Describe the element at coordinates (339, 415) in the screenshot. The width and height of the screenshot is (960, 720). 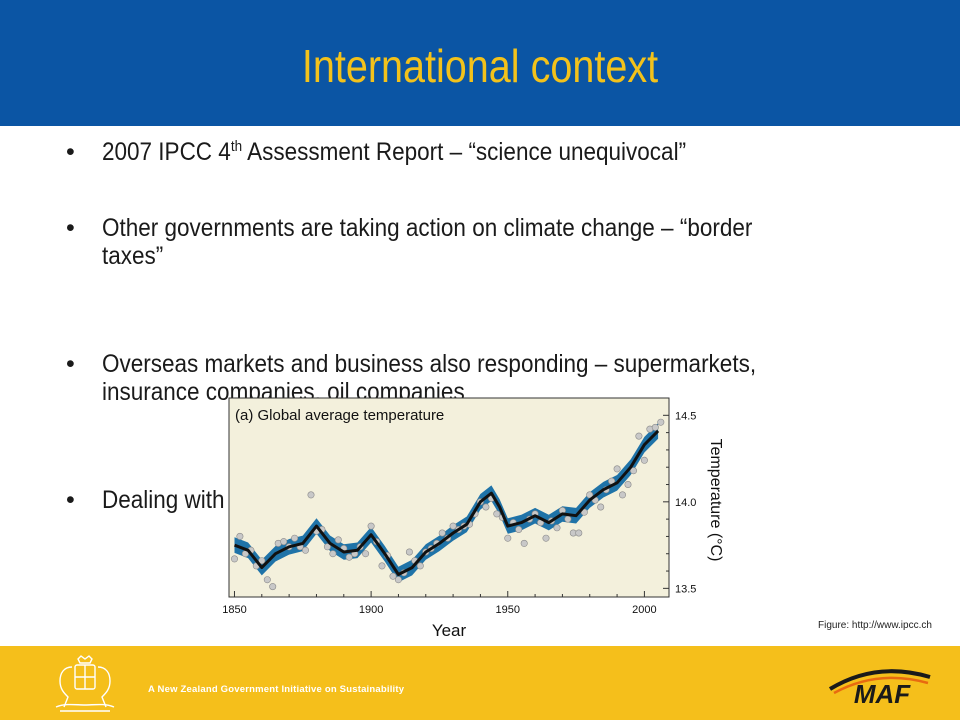
I see `panel-label: (a) Global average temperature` at that location.